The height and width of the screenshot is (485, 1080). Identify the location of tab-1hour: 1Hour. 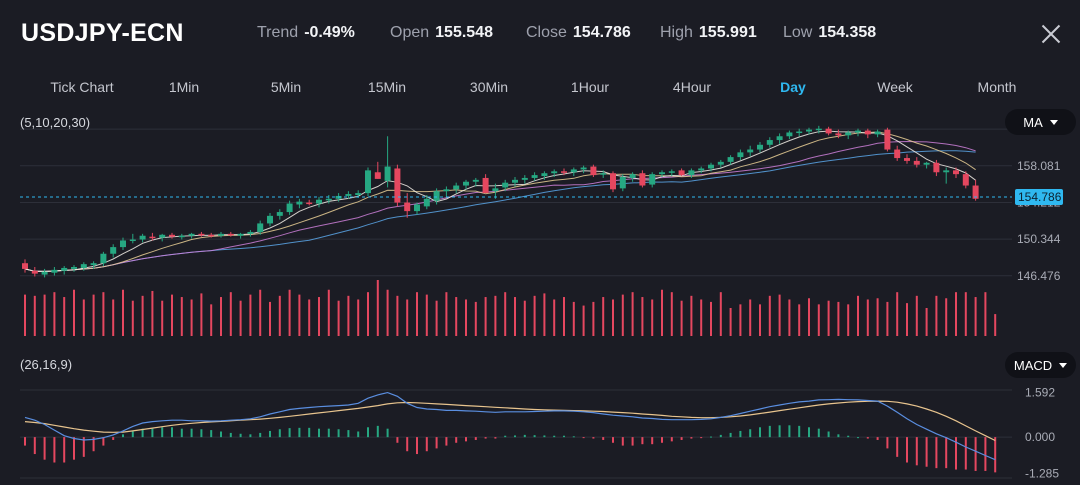
(590, 87).